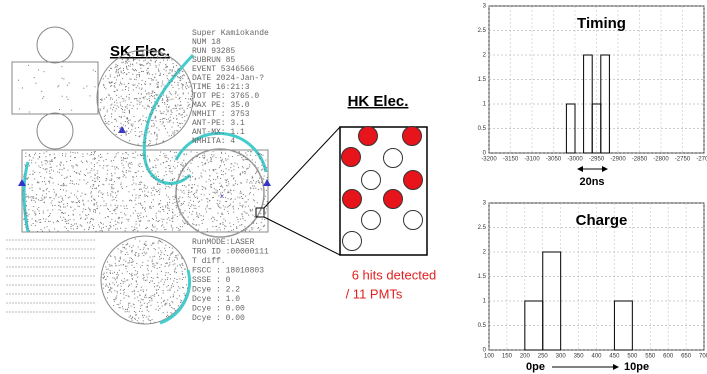 The width and height of the screenshot is (707, 374). I want to click on run-info: RunMODE:LASER, so click(223, 242).